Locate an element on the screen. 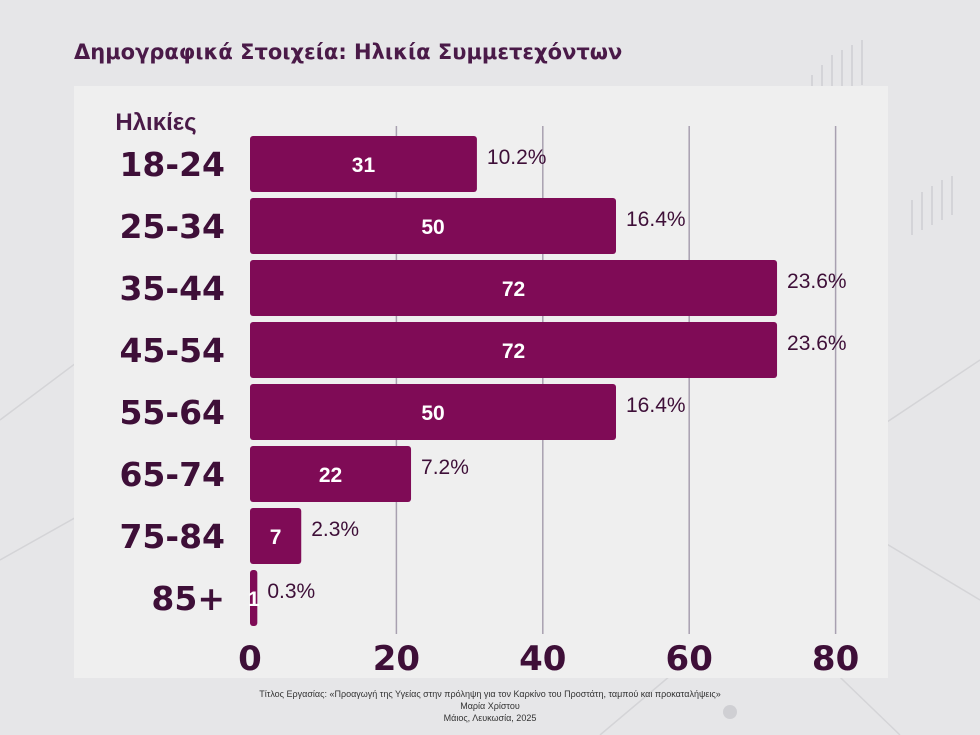 The width and height of the screenshot is (980, 735). bar-percent-label: 10.2% is located at coordinates (517, 157).